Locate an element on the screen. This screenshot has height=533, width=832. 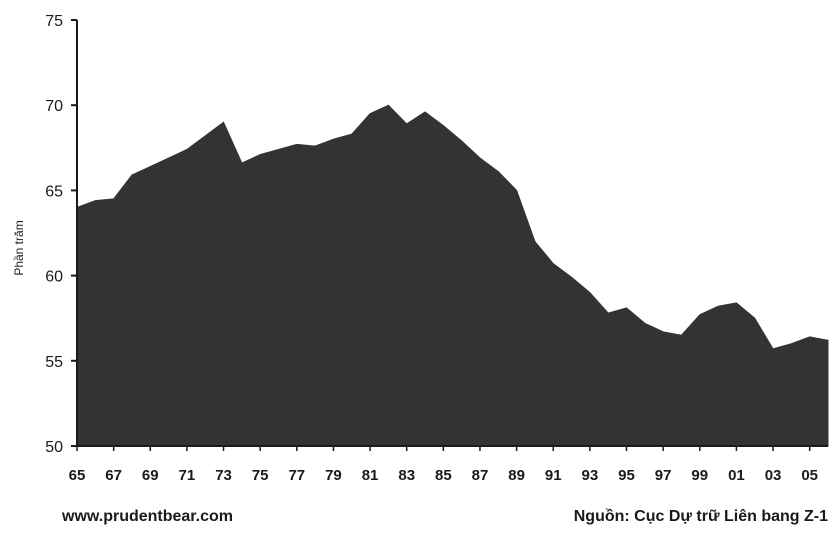
y-tick-label: 55 is located at coordinates (54, 362).